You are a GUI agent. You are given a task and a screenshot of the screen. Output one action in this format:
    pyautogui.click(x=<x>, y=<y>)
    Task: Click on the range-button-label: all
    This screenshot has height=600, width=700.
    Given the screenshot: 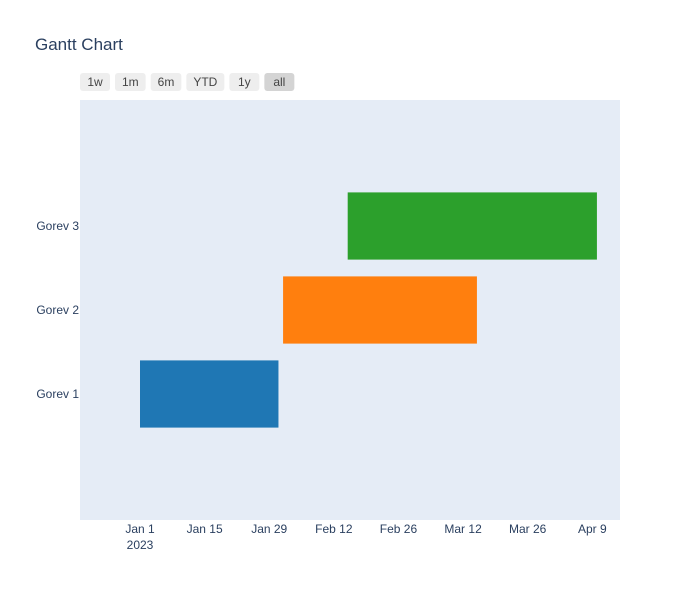 What is the action you would take?
    pyautogui.click(x=279, y=82)
    